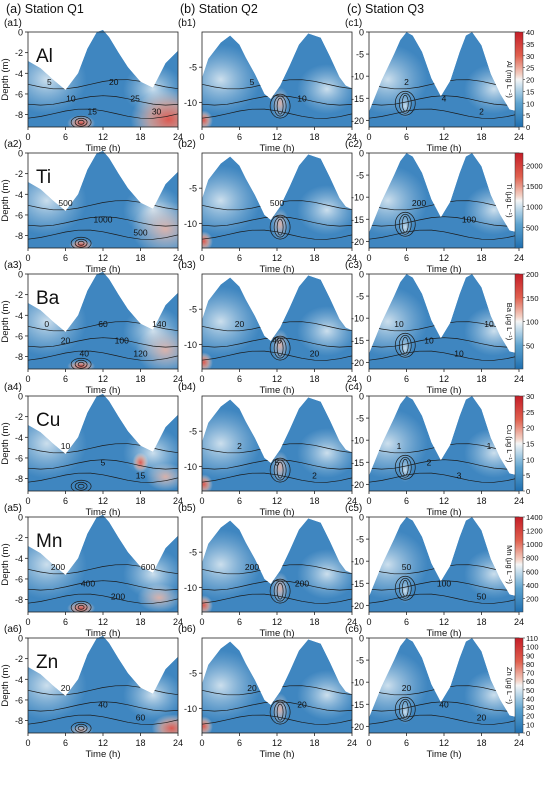 The height and width of the screenshot is (799, 550). I want to click on colorbar-tick-label: 20, so click(530, 428).